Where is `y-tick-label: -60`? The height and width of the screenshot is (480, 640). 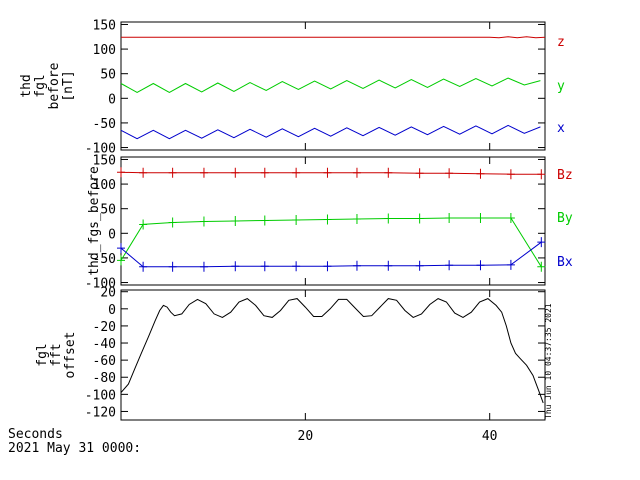
y-tick-label: -60 is located at coordinates (104, 361).